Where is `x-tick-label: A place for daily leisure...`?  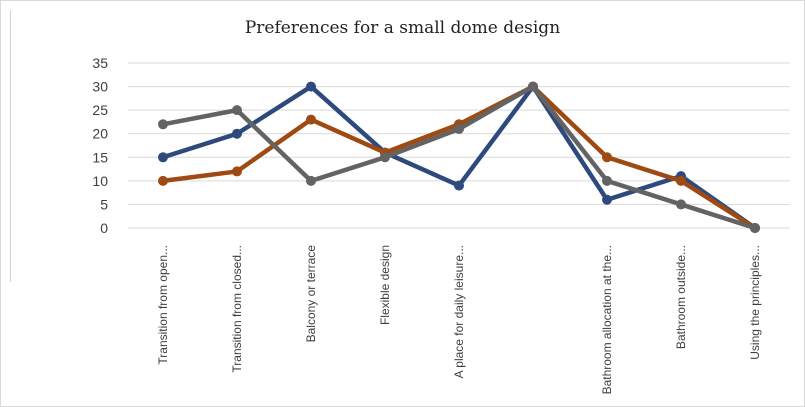
x-tick-label: A place for daily leisure... is located at coordinates (459, 311).